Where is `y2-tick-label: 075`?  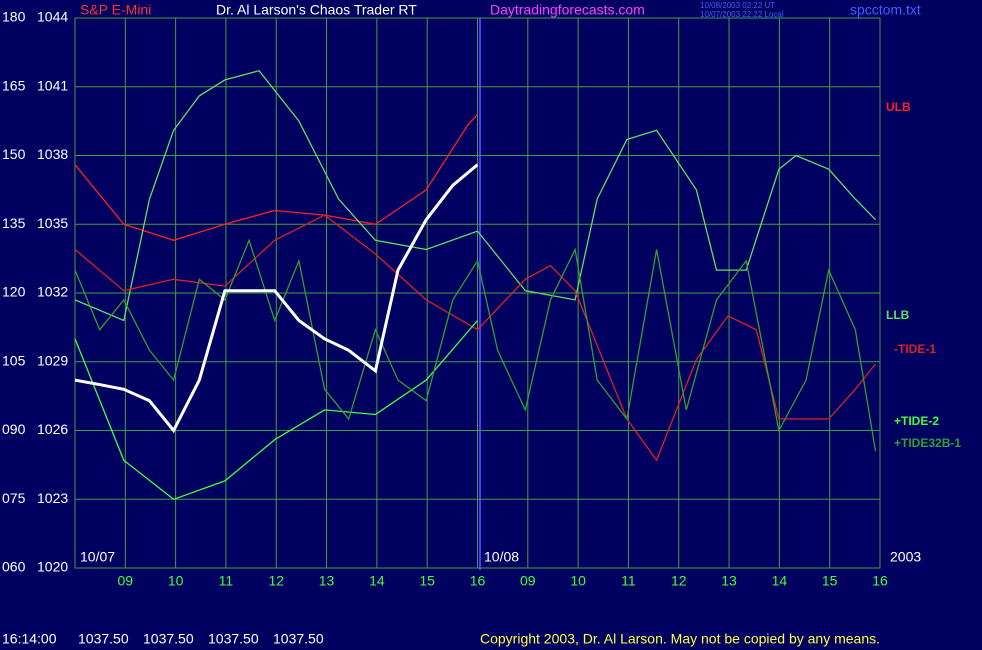
y2-tick-label: 075 is located at coordinates (14, 498).